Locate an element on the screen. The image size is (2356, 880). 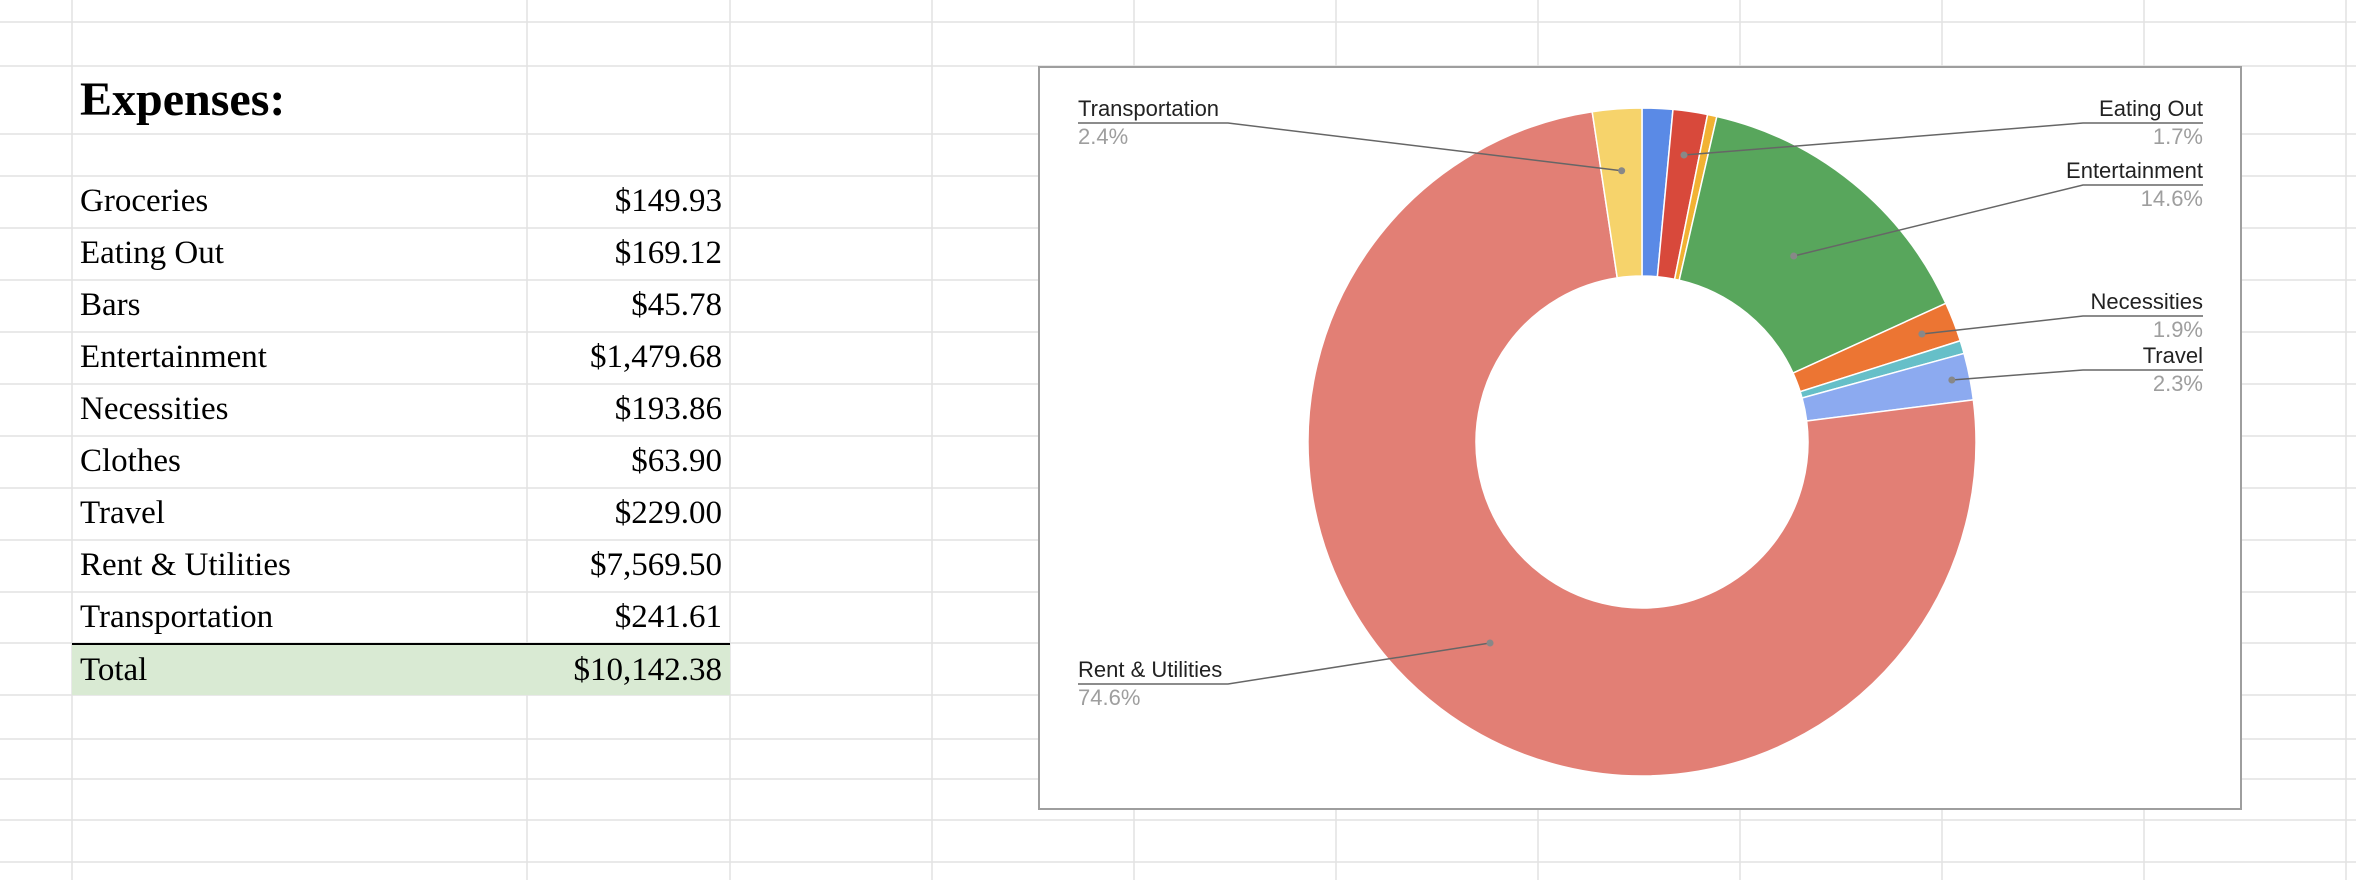
table-row: Travel $229.00 is located at coordinates (401, 514).